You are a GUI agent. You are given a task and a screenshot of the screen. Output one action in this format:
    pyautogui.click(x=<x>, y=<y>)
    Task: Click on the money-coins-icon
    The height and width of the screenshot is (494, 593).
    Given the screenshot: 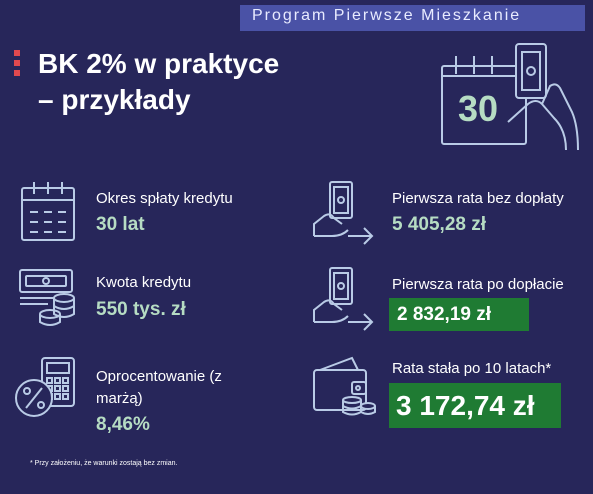 What is the action you would take?
    pyautogui.click(x=48, y=299)
    